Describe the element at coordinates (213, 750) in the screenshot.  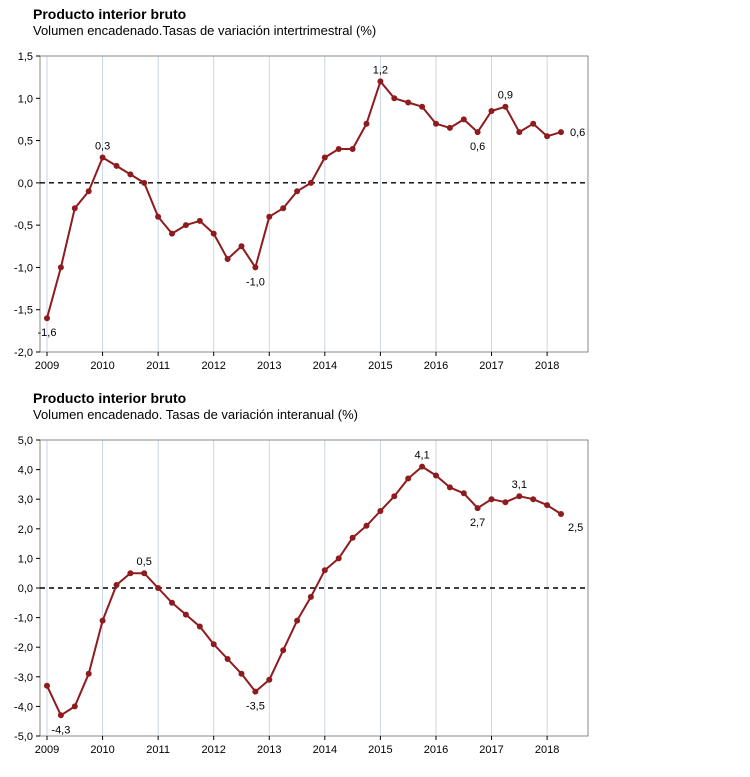
I see `x-axis-label: 2012` at that location.